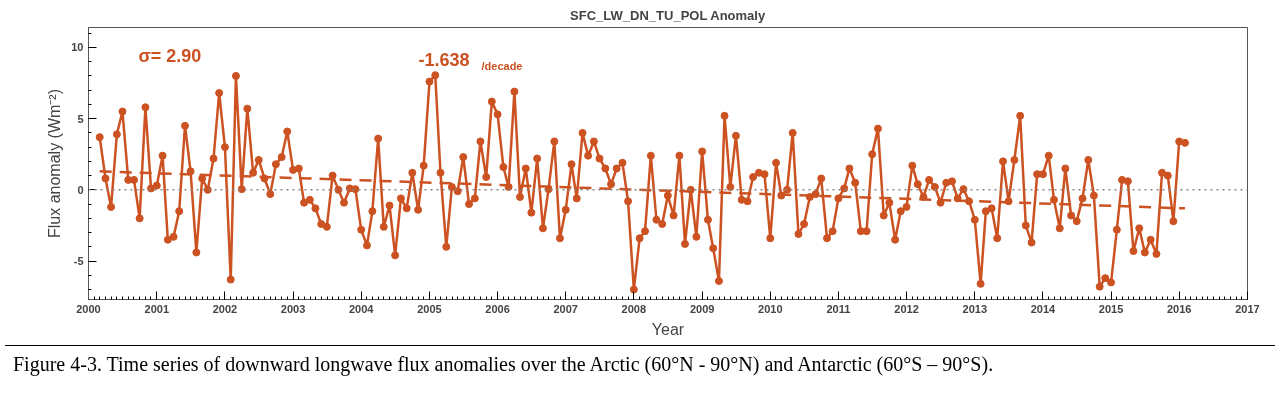 This screenshot has width=1283, height=408. Describe the element at coordinates (1247, 308) in the screenshot. I see `x-tick-label: 2017` at that location.